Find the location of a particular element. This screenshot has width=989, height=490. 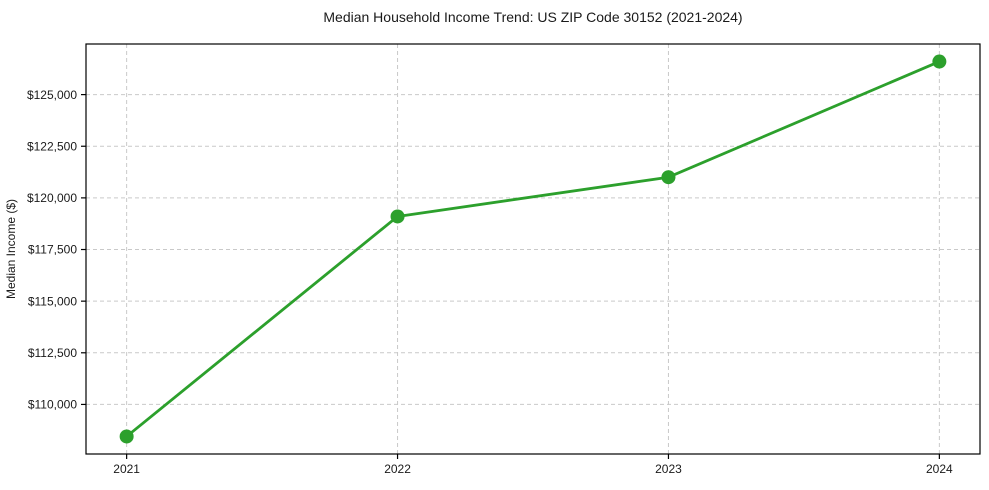

y-tick-label: $122,500 is located at coordinates (52, 146).